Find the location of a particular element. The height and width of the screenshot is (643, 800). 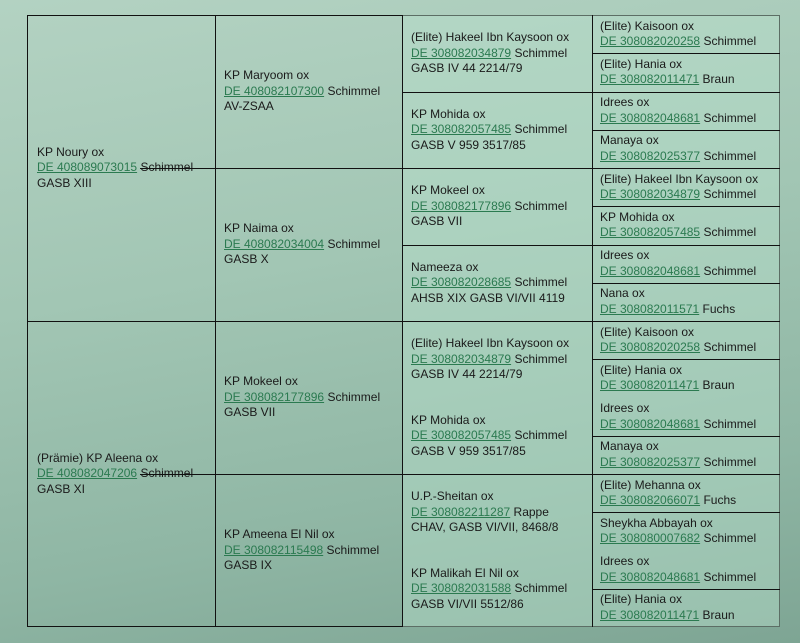

pedigree-cell-gen4: Nana ox DE 308082011571 Fuchs is located at coordinates (686, 301).